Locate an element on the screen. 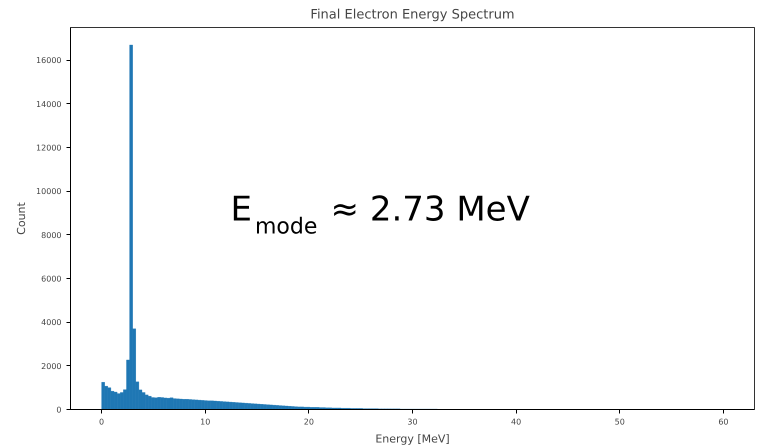 The width and height of the screenshot is (764, 448). y-tick-label: 2000 is located at coordinates (51, 366).